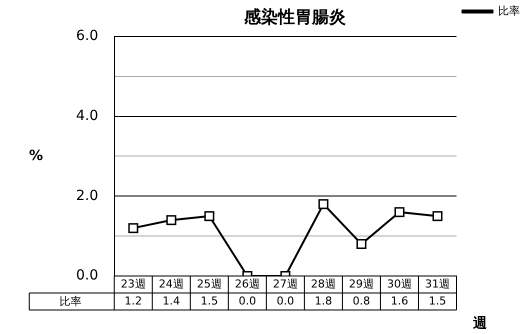 This screenshot has width=530, height=334. I want to click on x-tick-label: 30週, so click(399, 283).